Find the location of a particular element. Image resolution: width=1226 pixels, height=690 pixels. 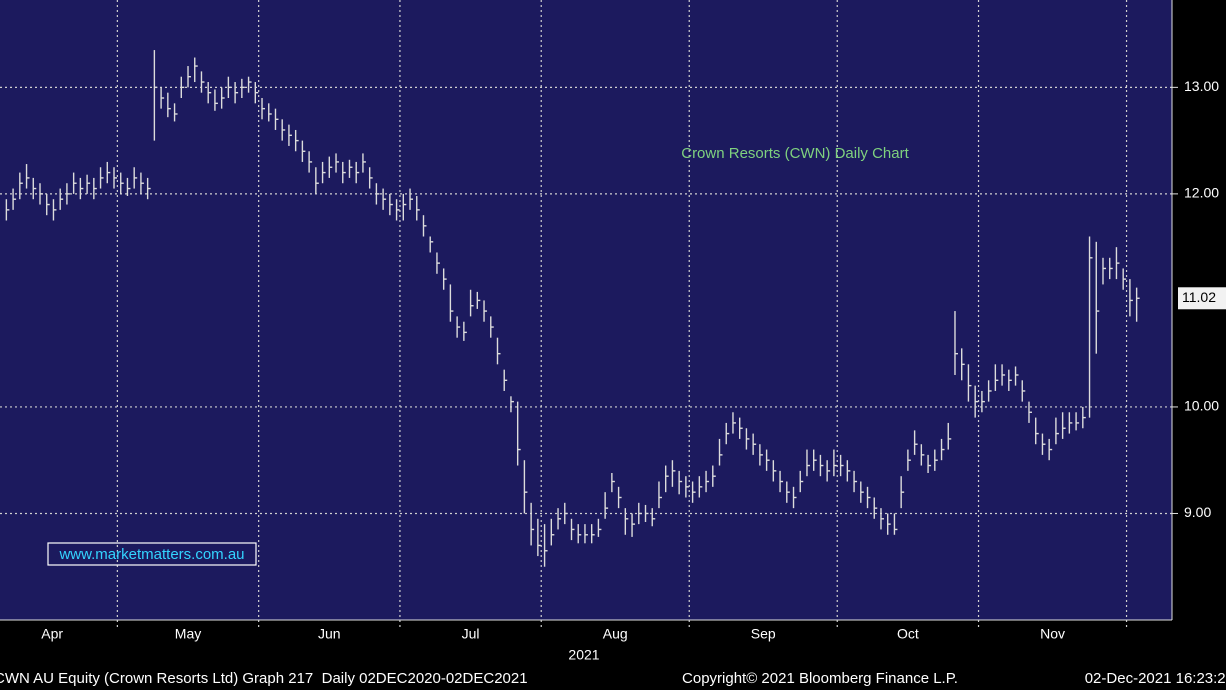

y-tick-label: 10.00 is located at coordinates (1201, 406).